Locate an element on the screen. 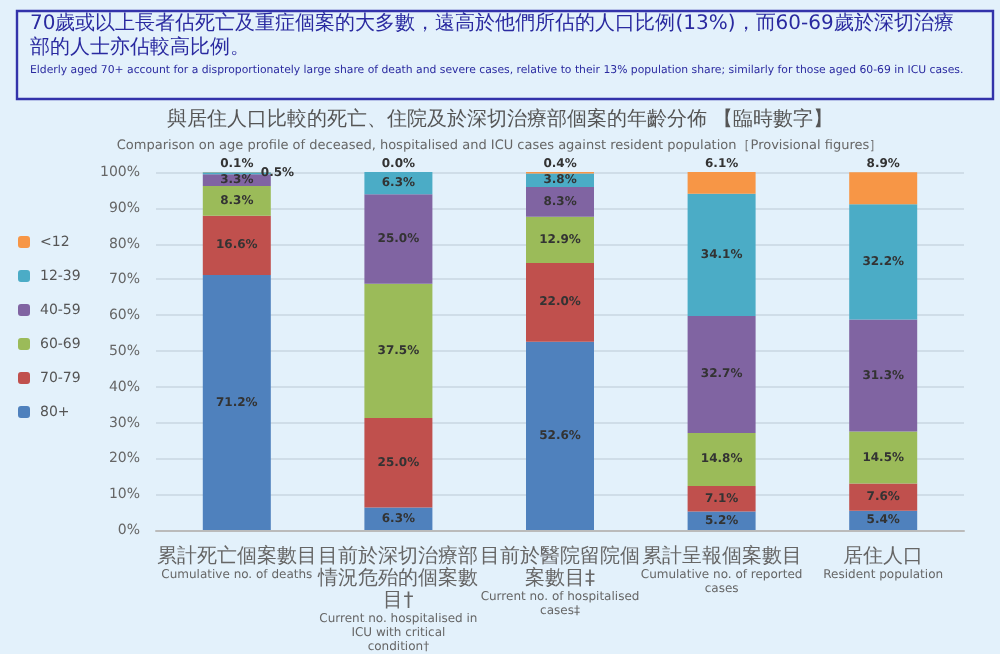 This screenshot has width=1000, height=654. chart-title: 與居住人口比較的死亡、住院及於深切治療部個案的年齡分佈 【臨時數字】 is located at coordinates (500, 119).